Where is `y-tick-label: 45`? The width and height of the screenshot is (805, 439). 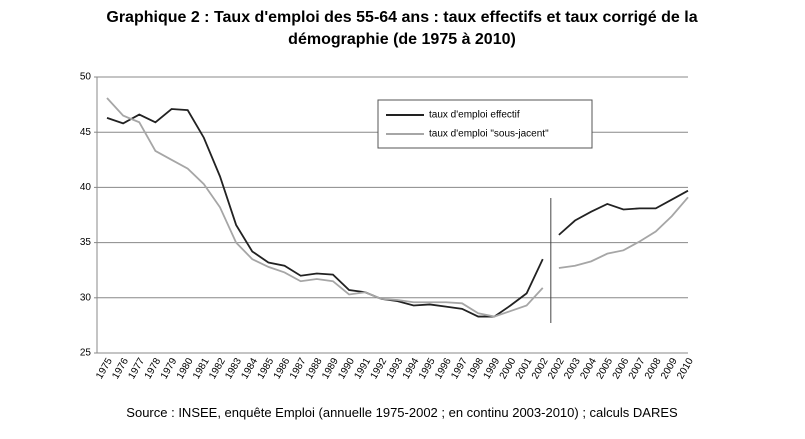 y-tick-label: 45 is located at coordinates (86, 132).